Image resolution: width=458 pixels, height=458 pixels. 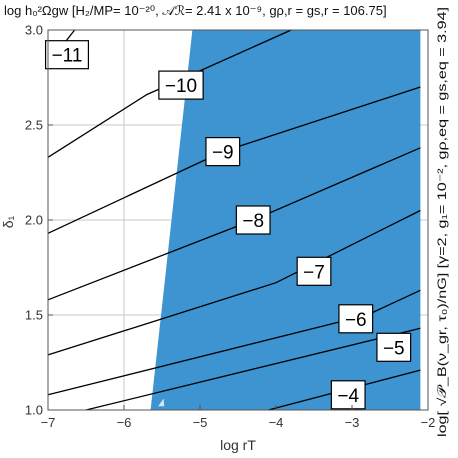 What do you see at coordinates (8, 221) in the screenshot?
I see `y-axis-label: δ₁` at bounding box center [8, 221].